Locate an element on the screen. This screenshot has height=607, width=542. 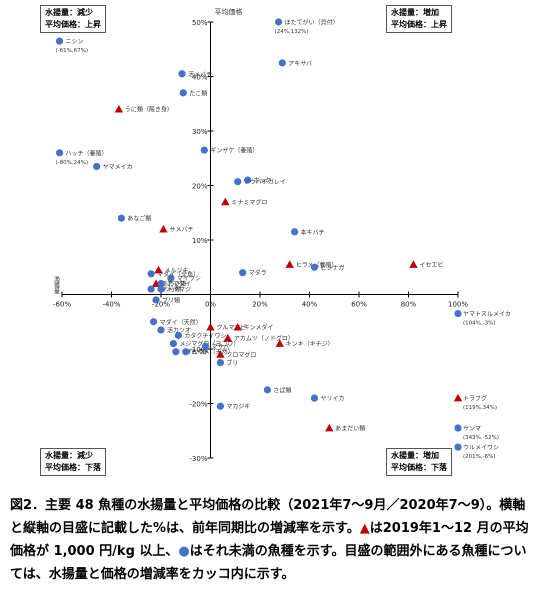
data-point-label: サンマ is located at coordinates (472, 429).